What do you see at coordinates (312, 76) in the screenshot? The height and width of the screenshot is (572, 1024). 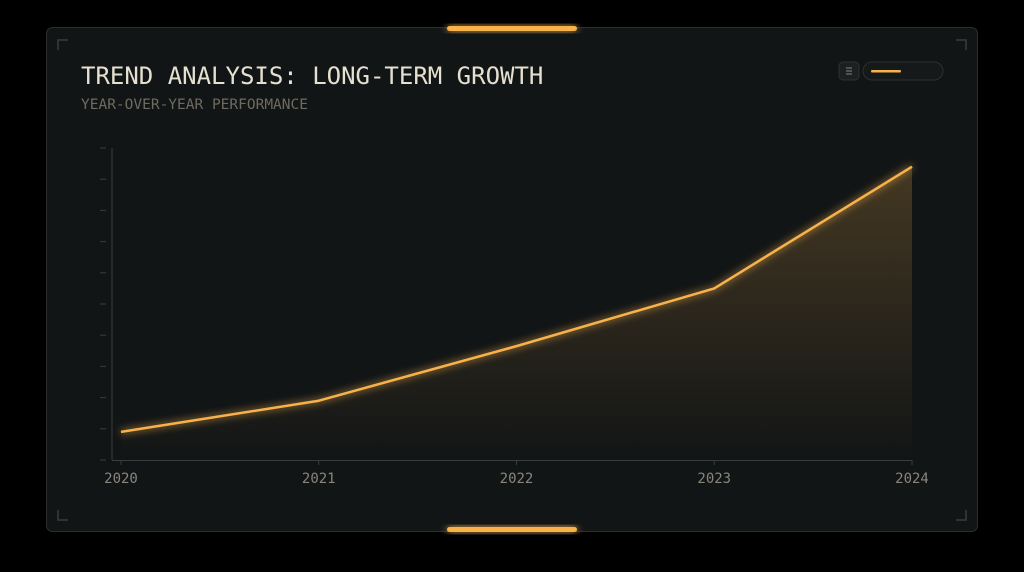 I see `chart-title: TREND ANALYSIS: LONG-TERM GROWTH` at bounding box center [312, 76].